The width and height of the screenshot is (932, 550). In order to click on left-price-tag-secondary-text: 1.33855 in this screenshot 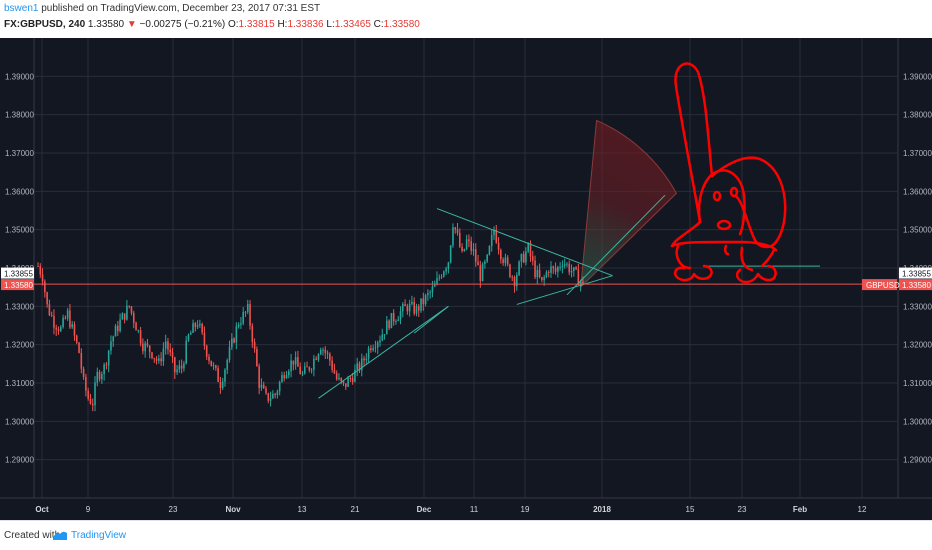, I will do `click(18, 274)`.